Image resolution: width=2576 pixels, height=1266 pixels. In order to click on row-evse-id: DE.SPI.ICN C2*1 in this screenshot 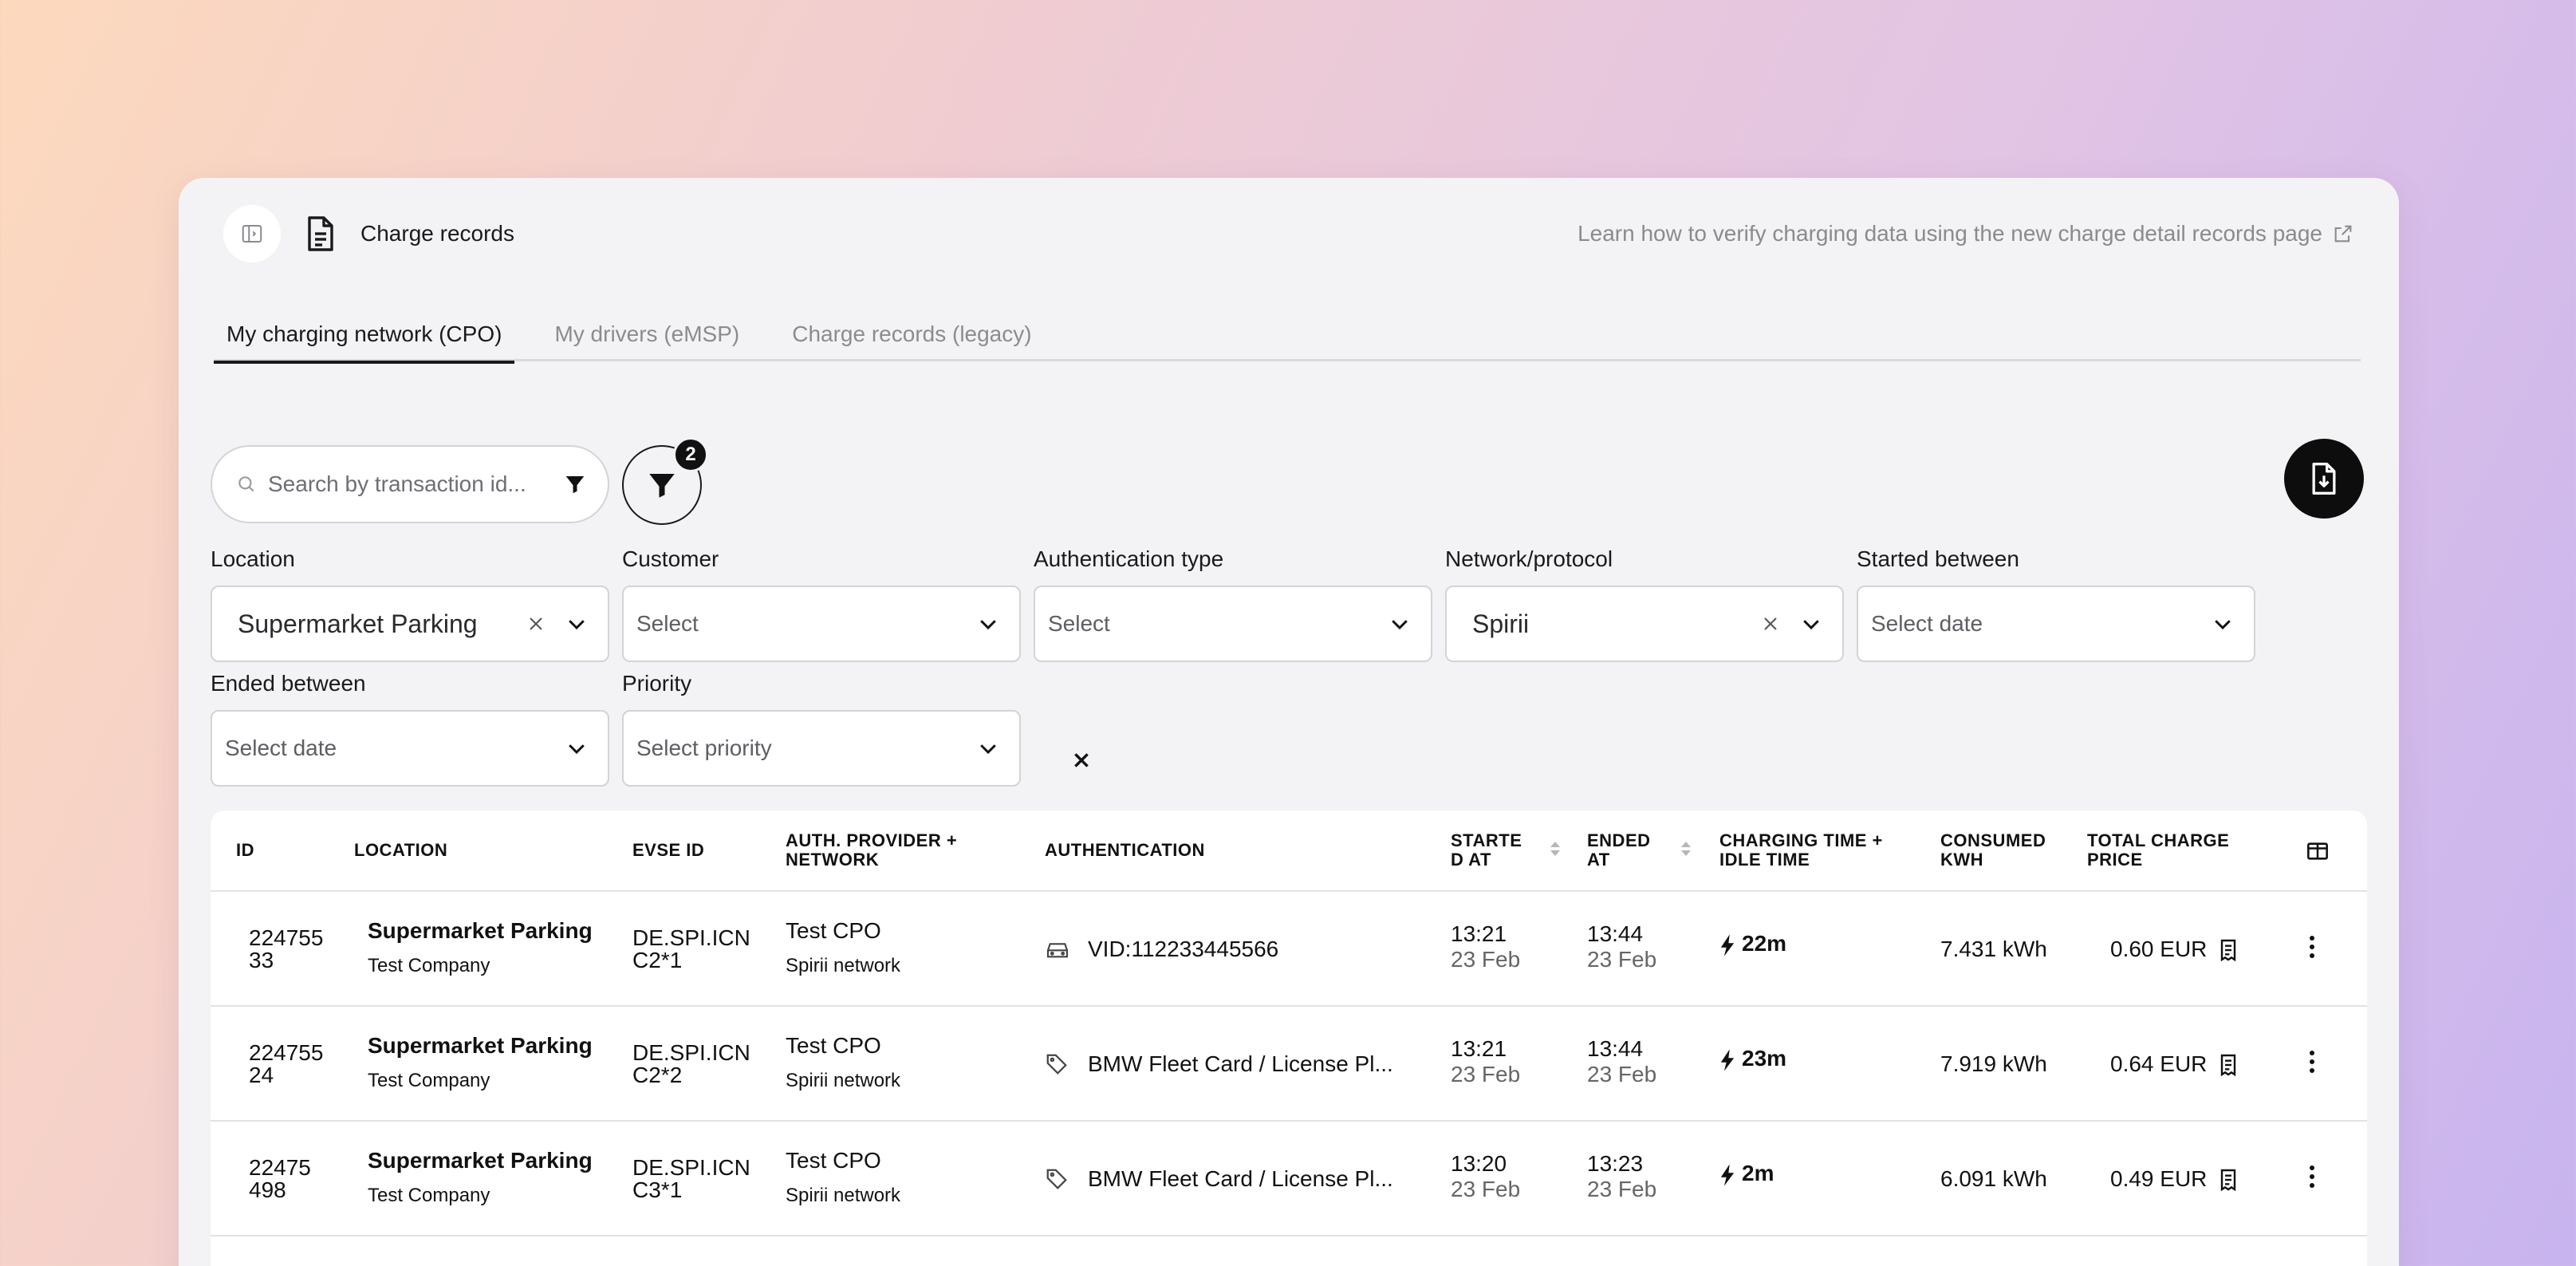, I will do `click(691, 949)`.